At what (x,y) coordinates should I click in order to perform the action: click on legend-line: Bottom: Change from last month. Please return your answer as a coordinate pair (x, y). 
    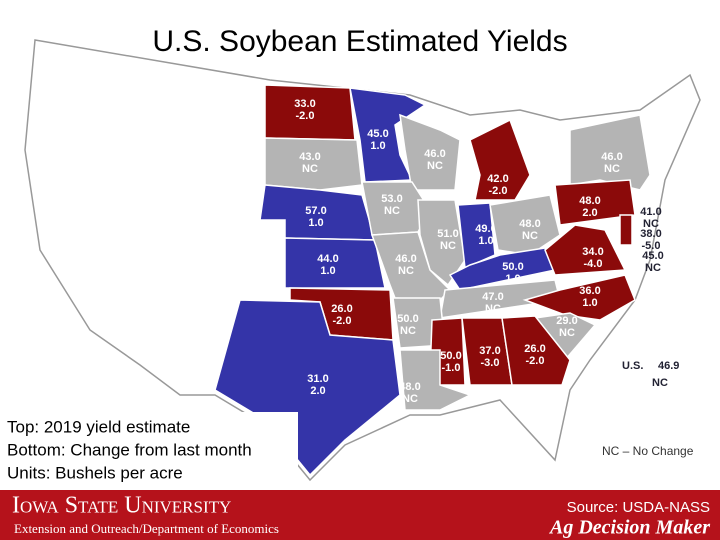
    Looking at the image, I should click on (129, 449).